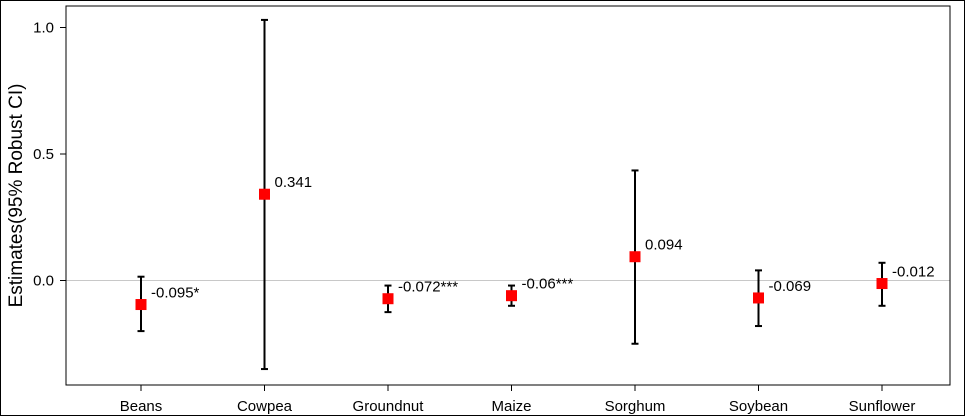 The image size is (965, 416). I want to click on data-label: -0.012, so click(913, 272).